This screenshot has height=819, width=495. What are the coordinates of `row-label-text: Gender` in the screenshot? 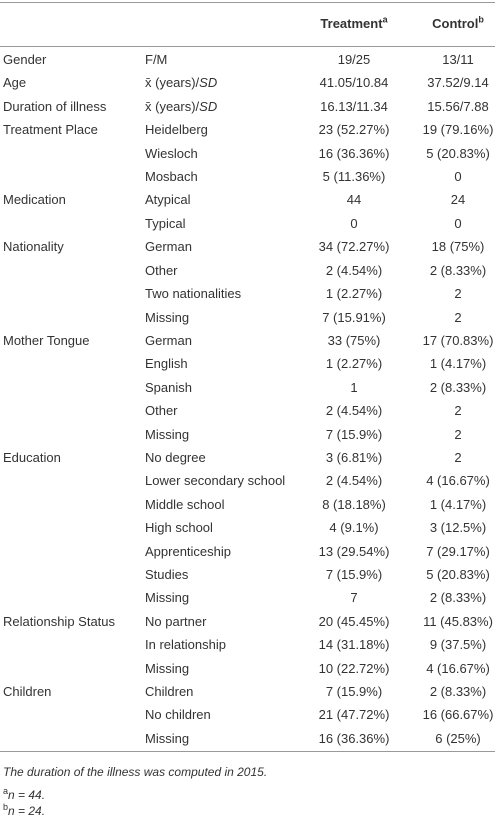 It's located at (25, 59).